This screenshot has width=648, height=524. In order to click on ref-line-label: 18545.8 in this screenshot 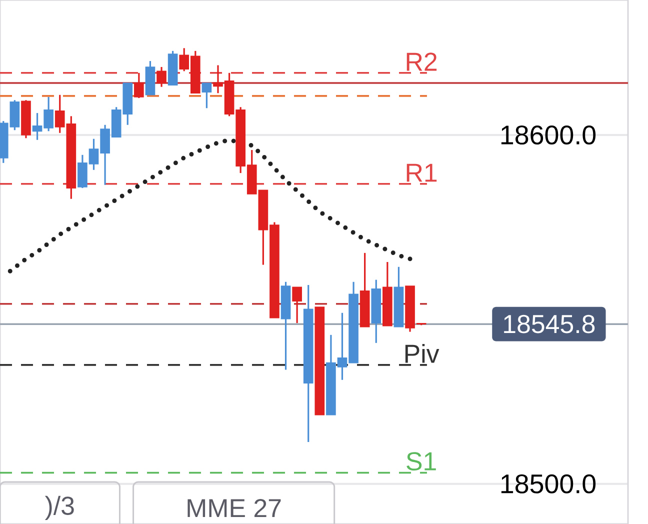, I will do `click(549, 324)`.